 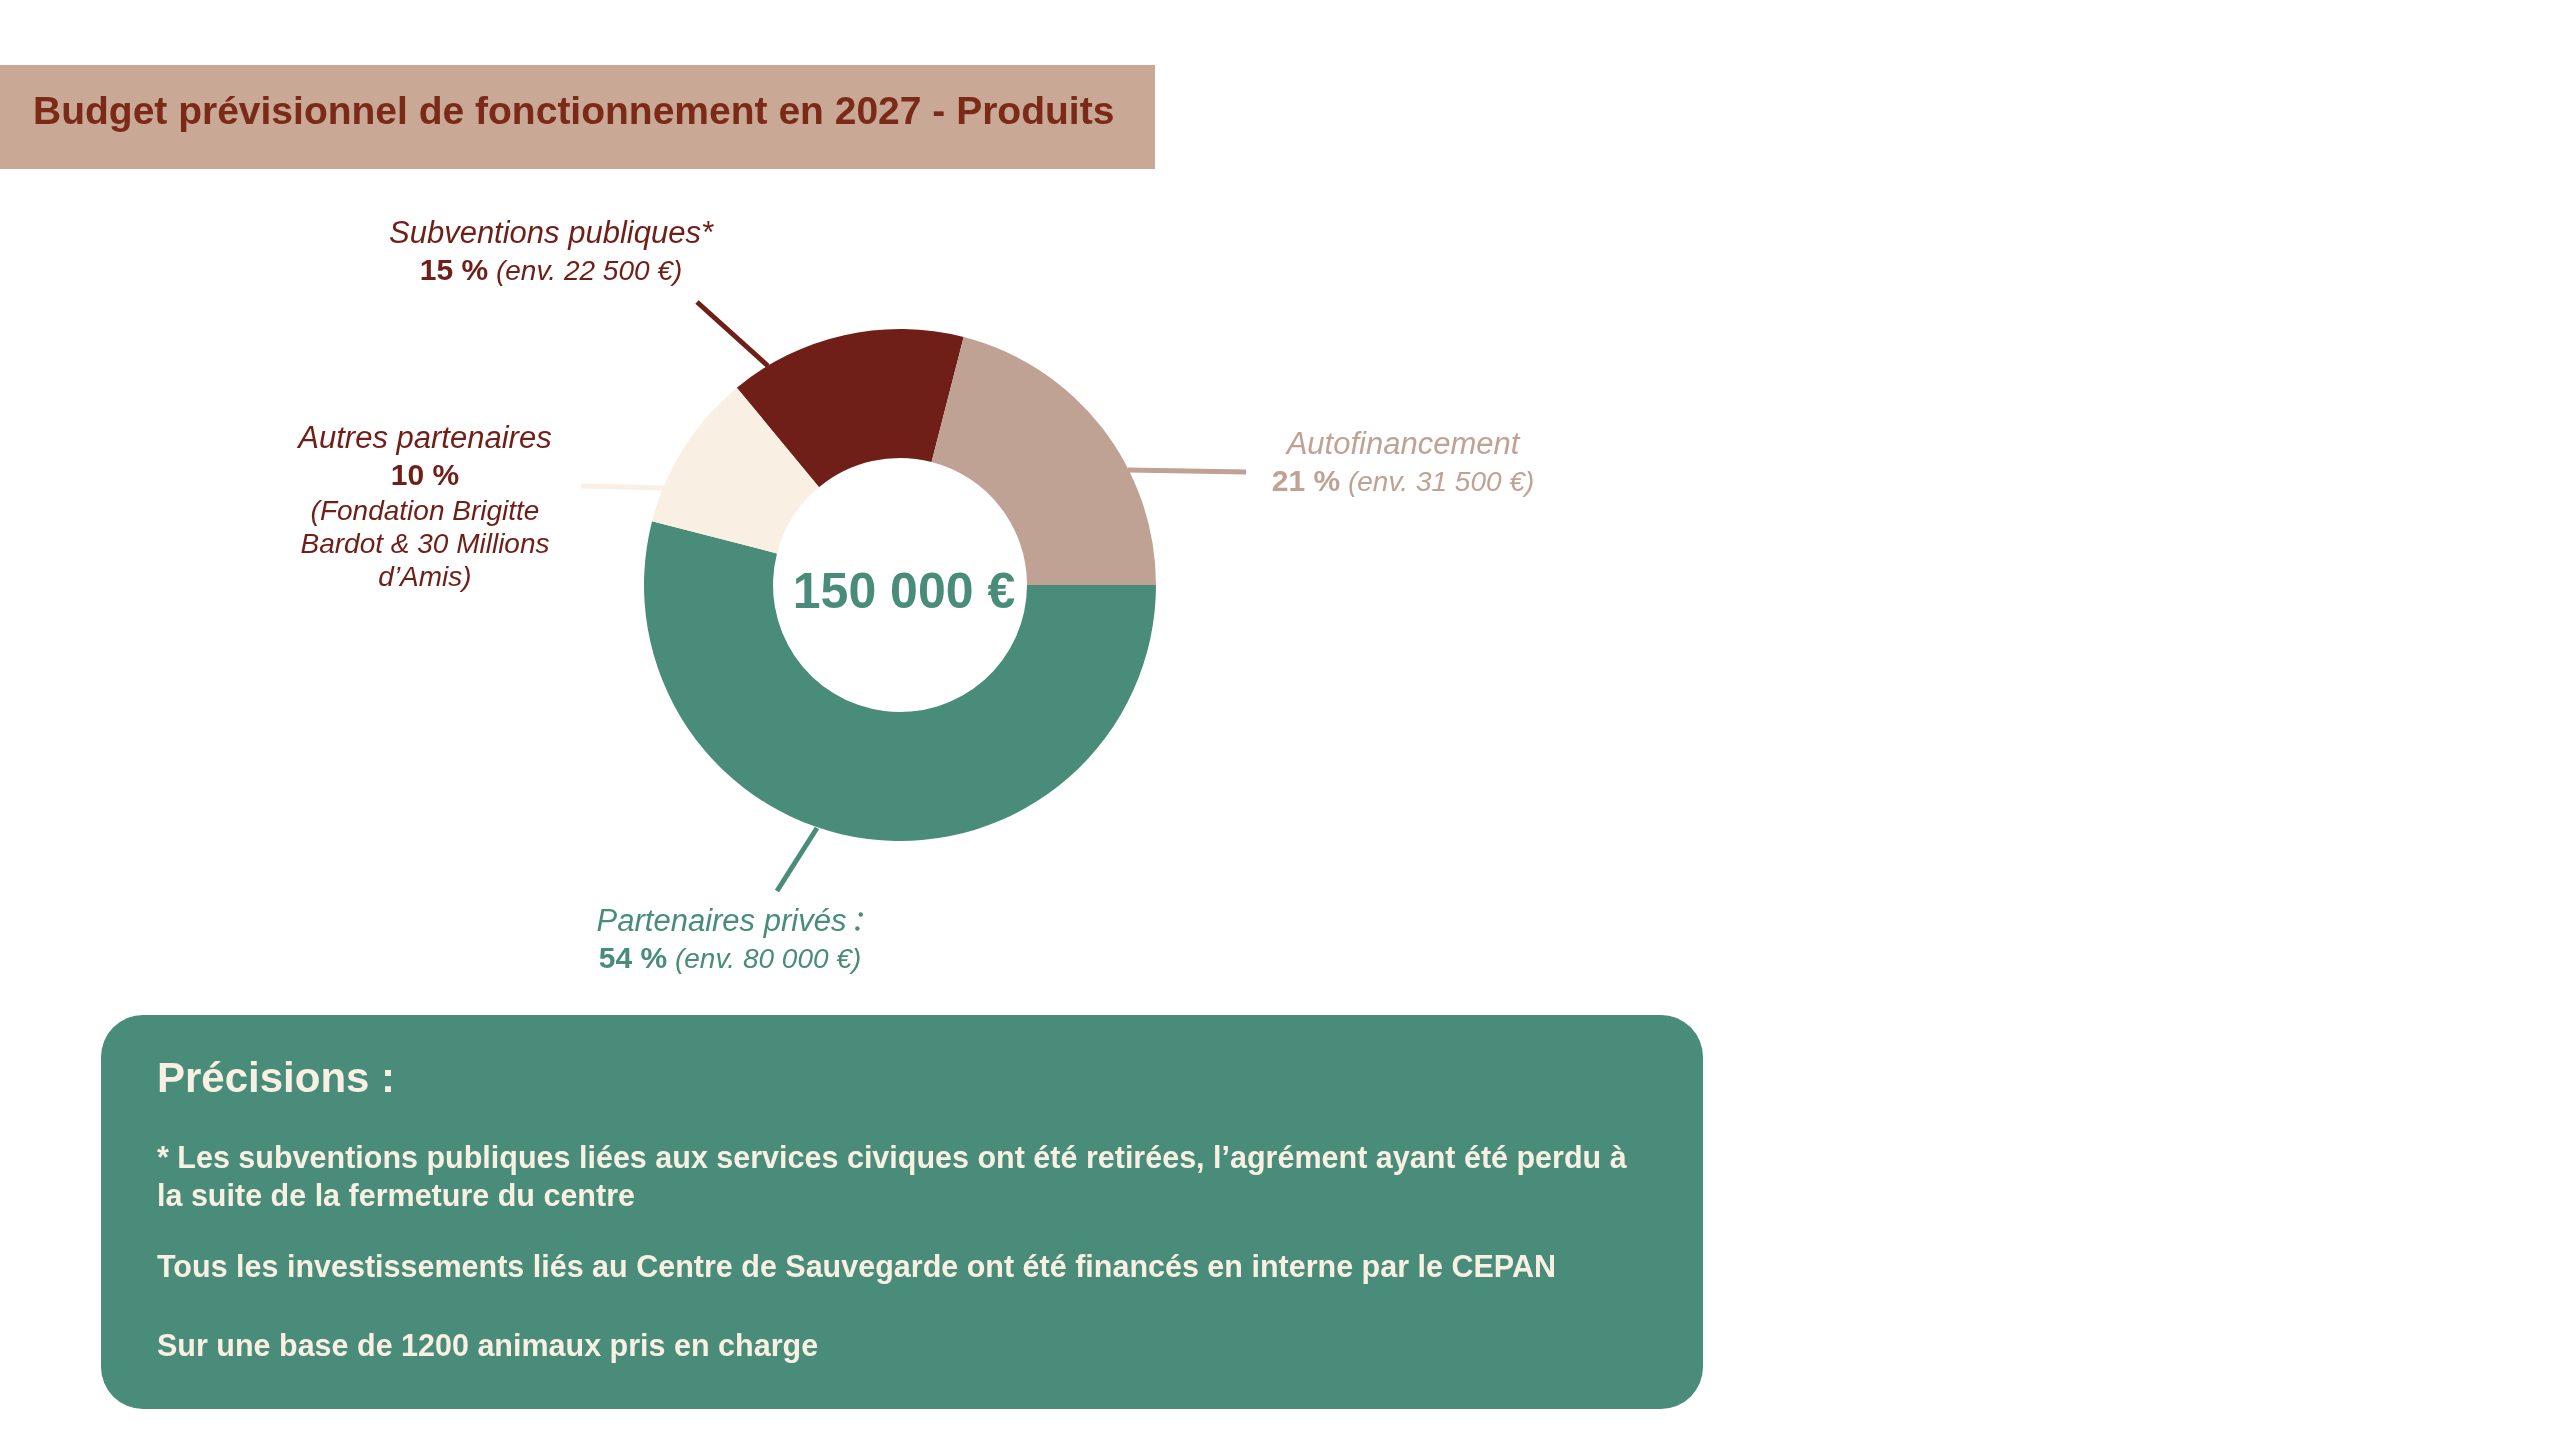 I want to click on text: Tous les investissements liés au Centre de Sauvegarde ont été financés en interne par le CEPAN, so click(x=857, y=1266).